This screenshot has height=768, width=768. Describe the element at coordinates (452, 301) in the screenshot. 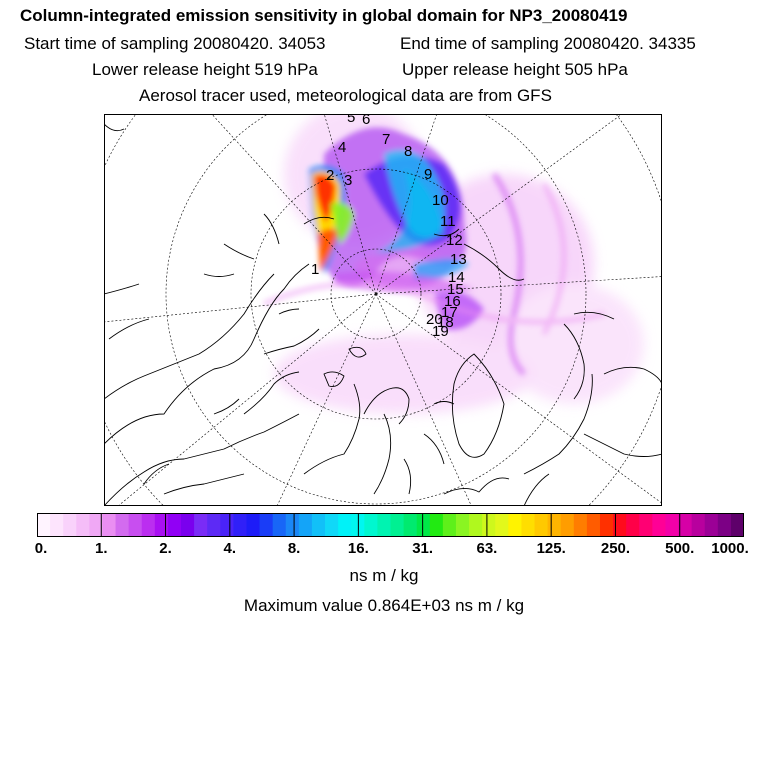

I see `trajectory-label: 16` at that location.